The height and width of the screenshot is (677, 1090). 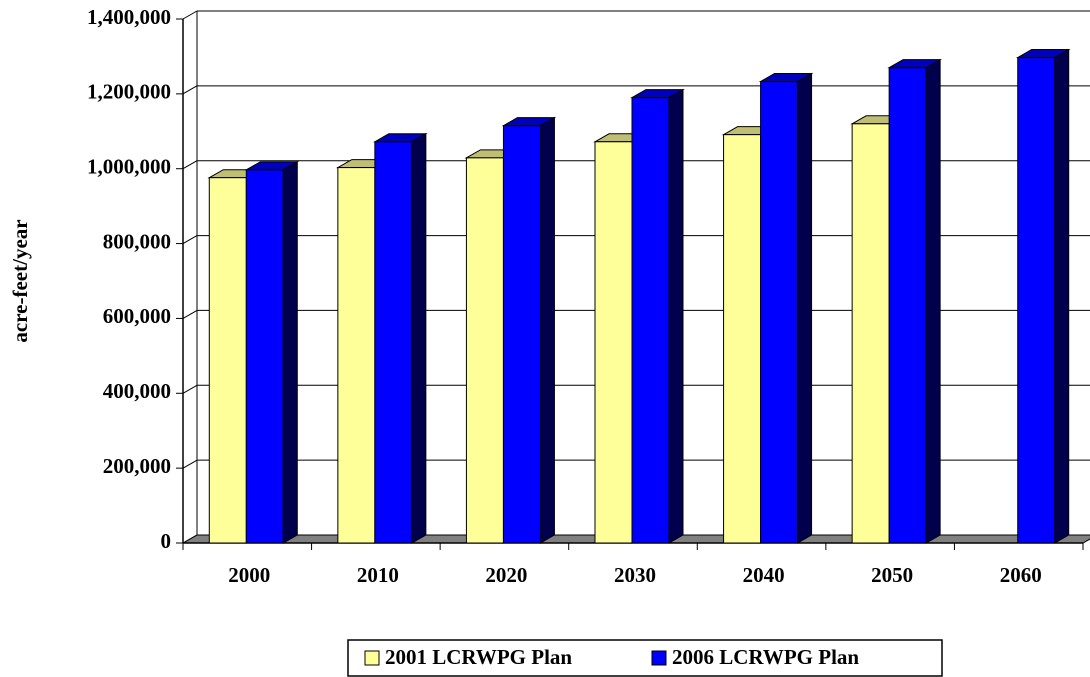 What do you see at coordinates (129, 17) in the screenshot?
I see `y-tick-label: 1,400,000` at bounding box center [129, 17].